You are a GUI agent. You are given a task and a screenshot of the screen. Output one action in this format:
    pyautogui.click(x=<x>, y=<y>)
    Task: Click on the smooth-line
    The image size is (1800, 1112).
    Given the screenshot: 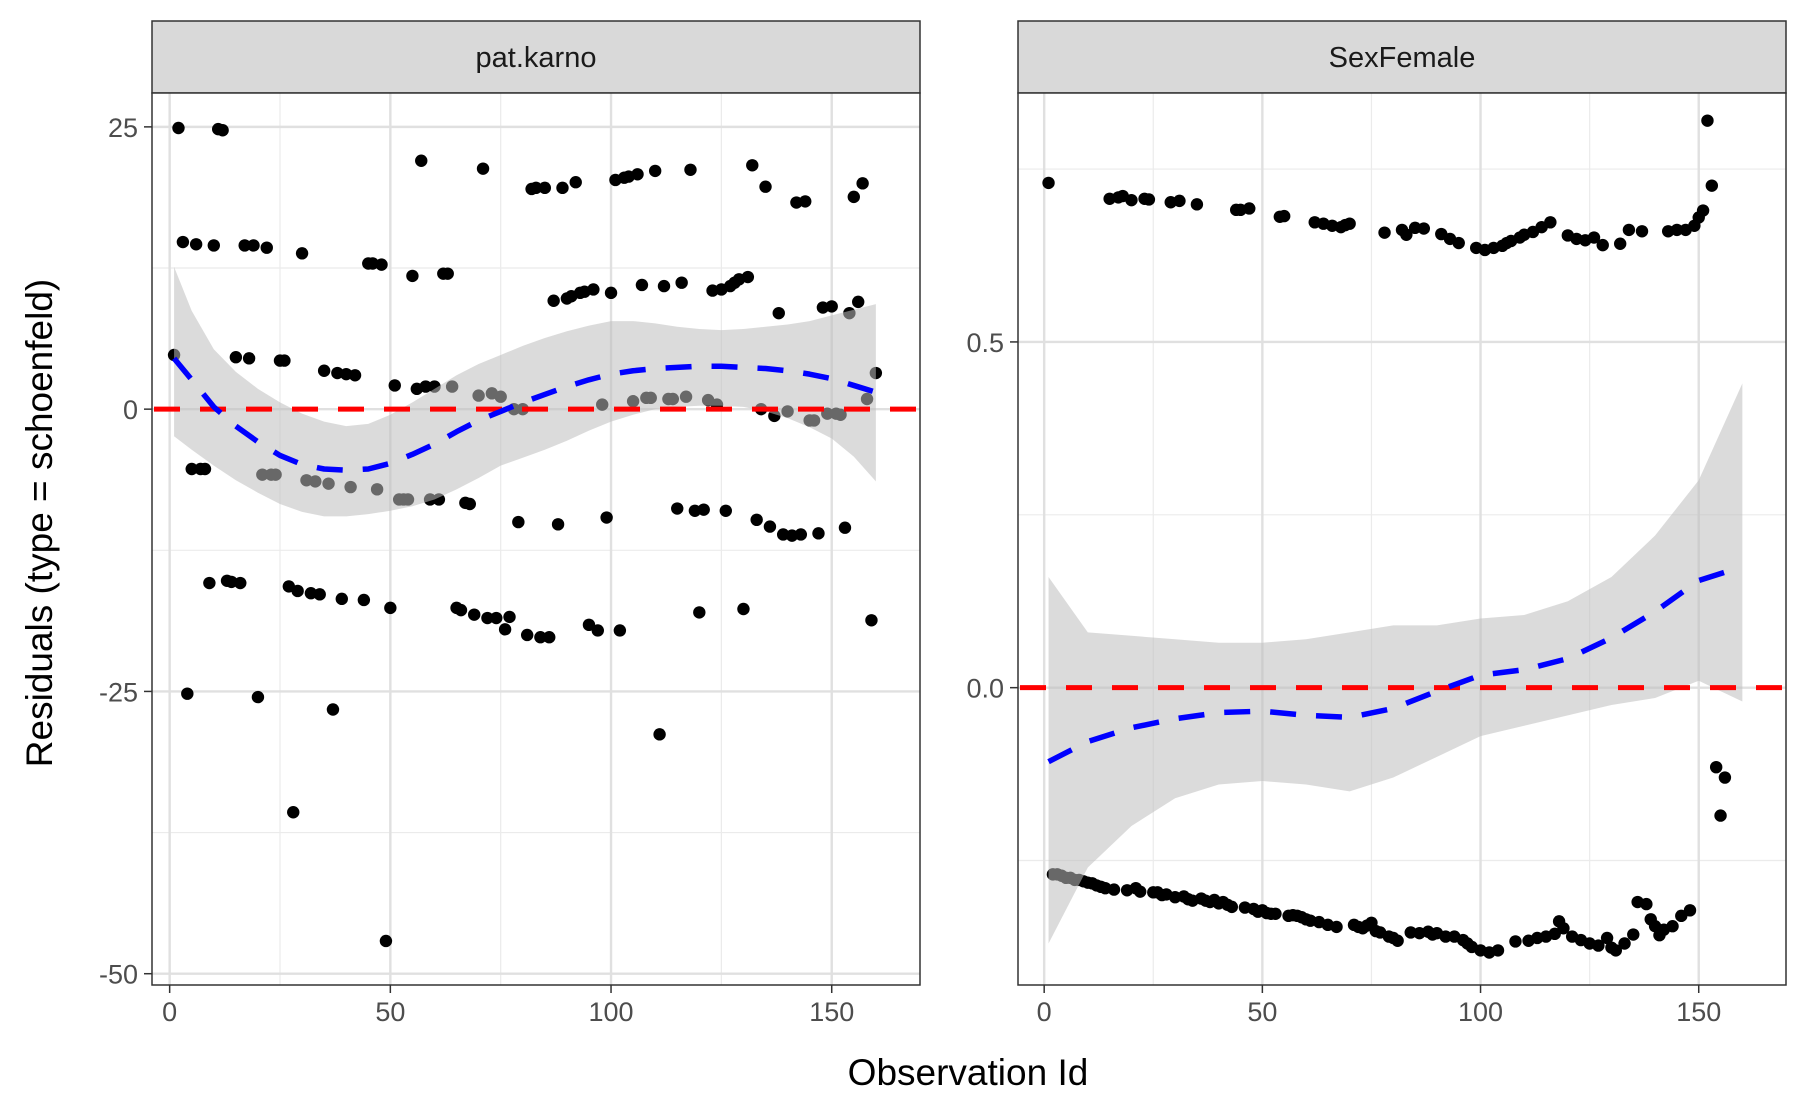 What is the action you would take?
    pyautogui.click(x=1395, y=664)
    